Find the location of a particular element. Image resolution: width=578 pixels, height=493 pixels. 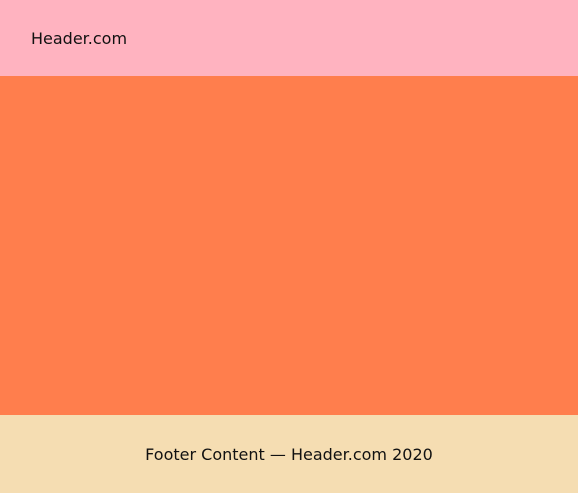

header-title: Header.com is located at coordinates (79, 38).